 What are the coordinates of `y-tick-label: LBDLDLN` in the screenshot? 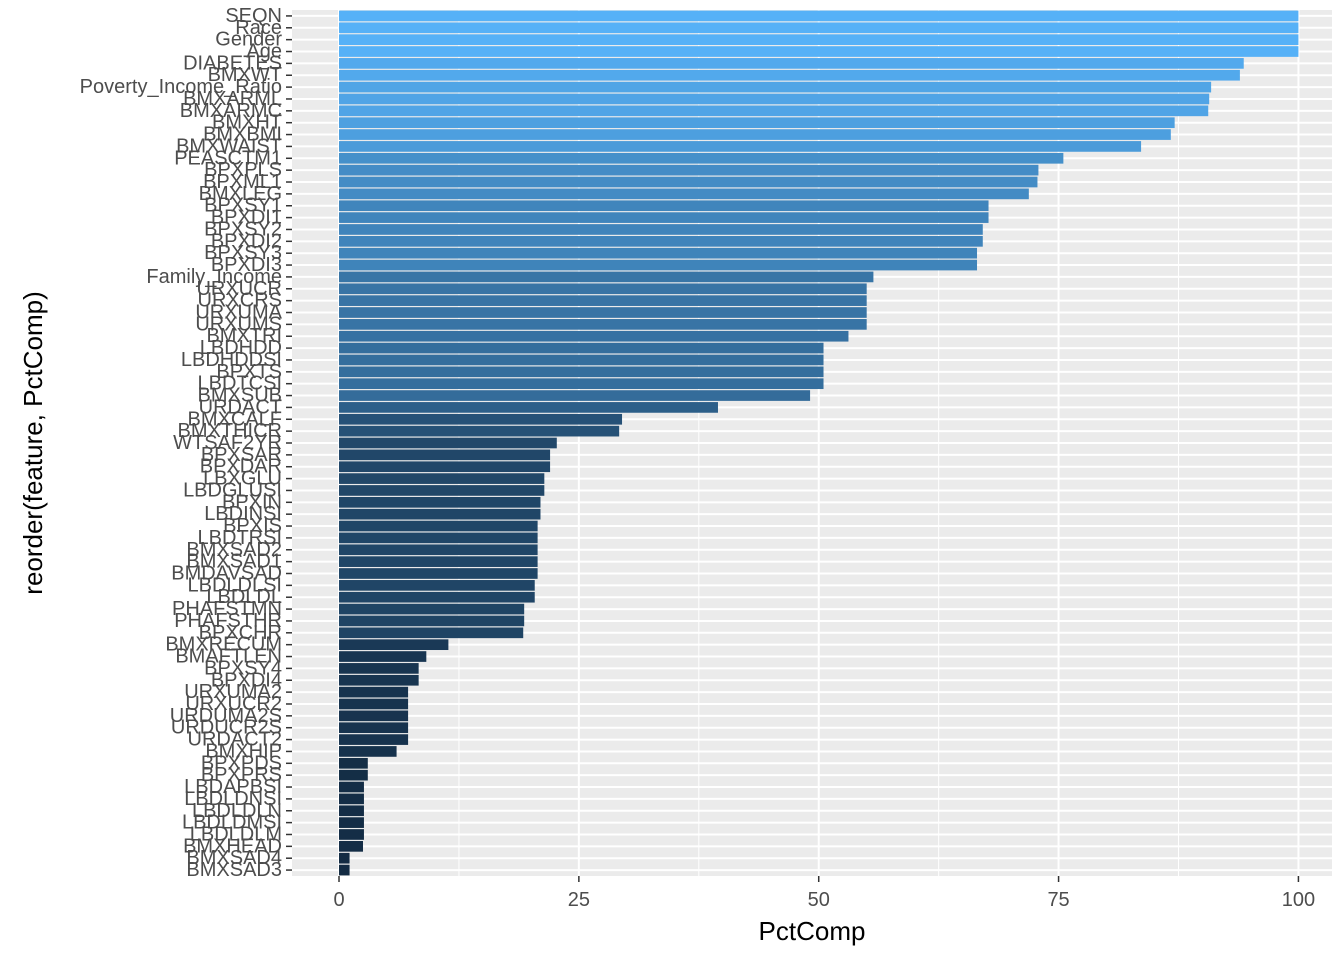 It's located at (237, 811).